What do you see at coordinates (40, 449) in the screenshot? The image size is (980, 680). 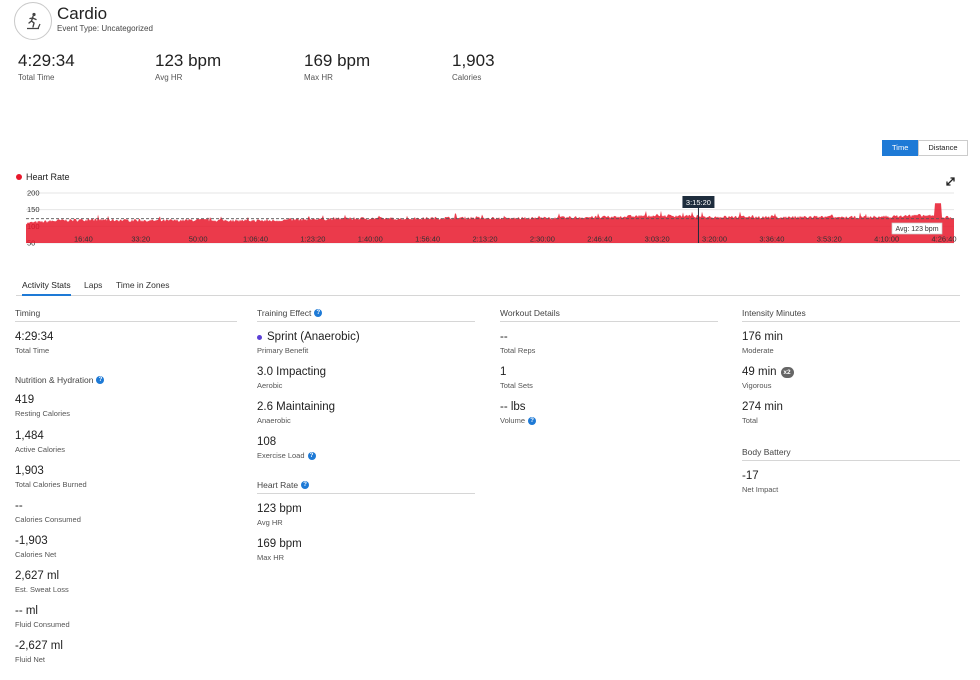 I see `stat-label: Active Calories` at bounding box center [40, 449].